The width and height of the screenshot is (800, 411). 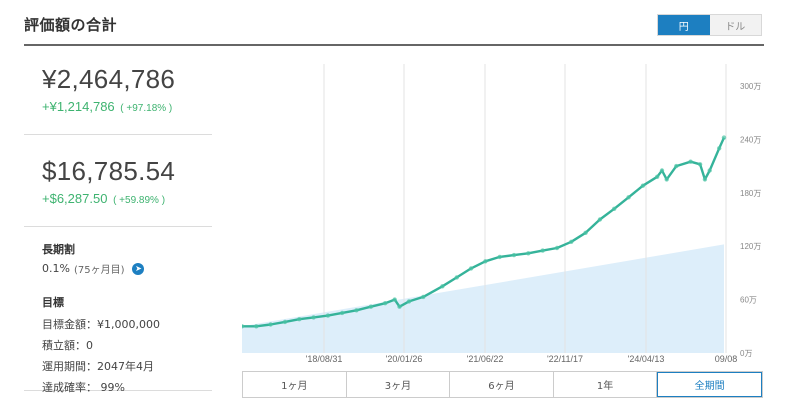 I want to click on long-term-discount-title: 長期割, so click(x=58, y=249).